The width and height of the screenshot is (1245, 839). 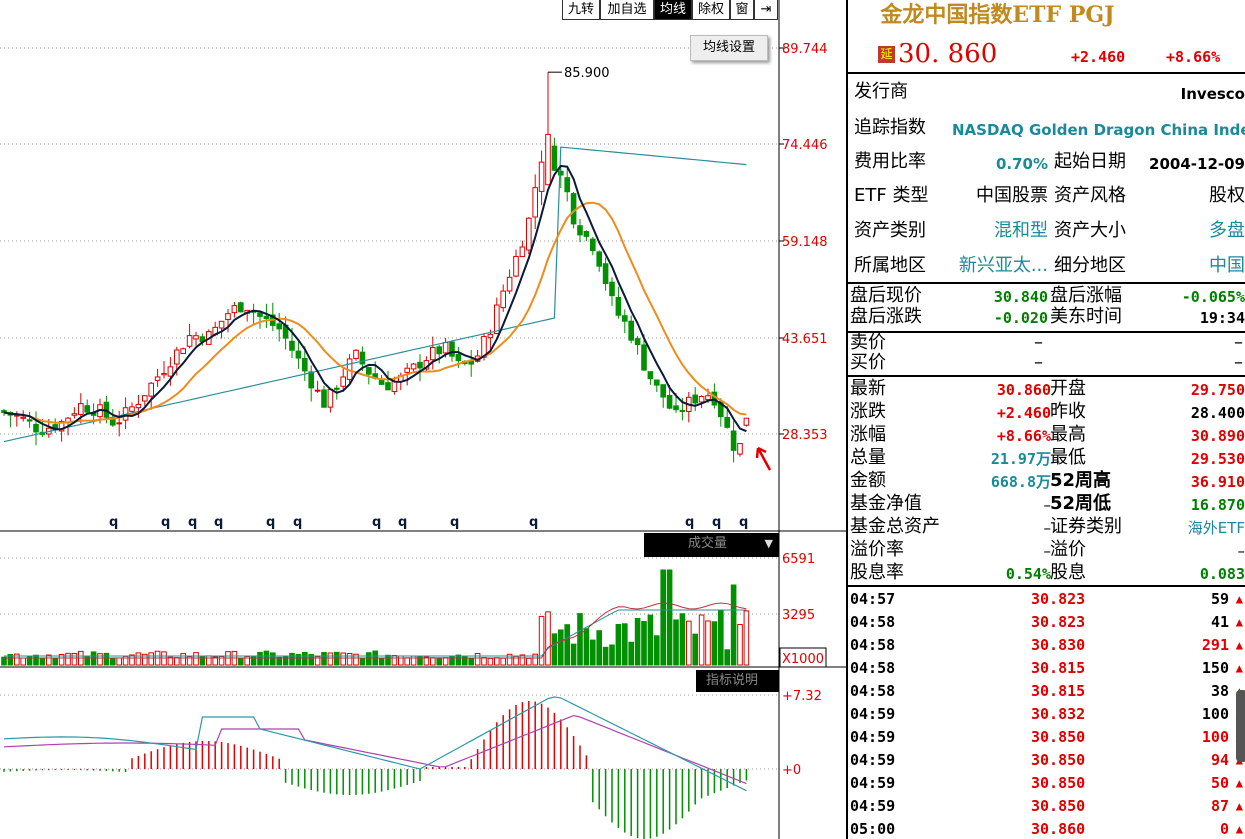 I want to click on ma-settings-button: 均线设置, so click(x=729, y=48).